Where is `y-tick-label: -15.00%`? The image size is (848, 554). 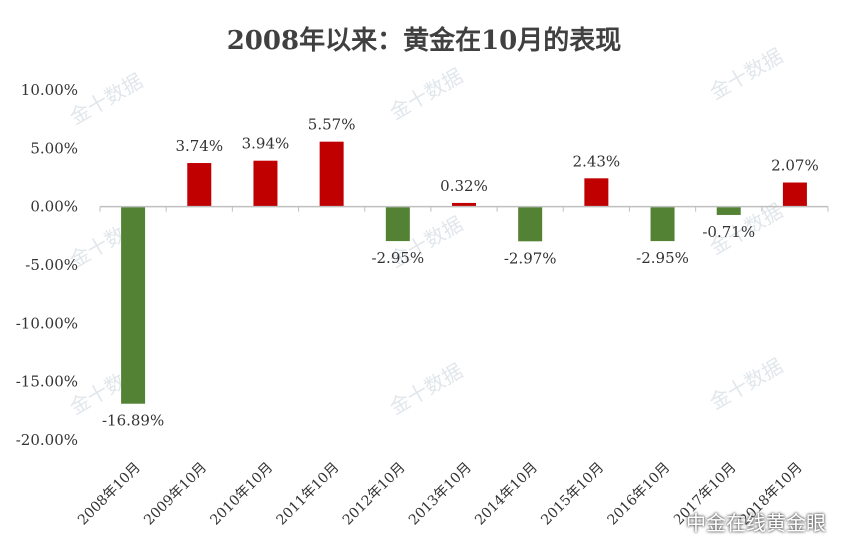
y-tick-label: -15.00% is located at coordinates (47, 382).